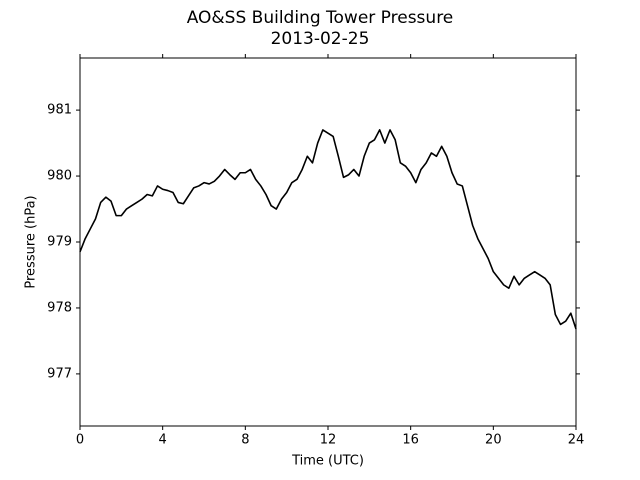 This screenshot has height=480, width=640. What do you see at coordinates (31, 241) in the screenshot?
I see `y-axis-label: Pressure (hPa)` at bounding box center [31, 241].